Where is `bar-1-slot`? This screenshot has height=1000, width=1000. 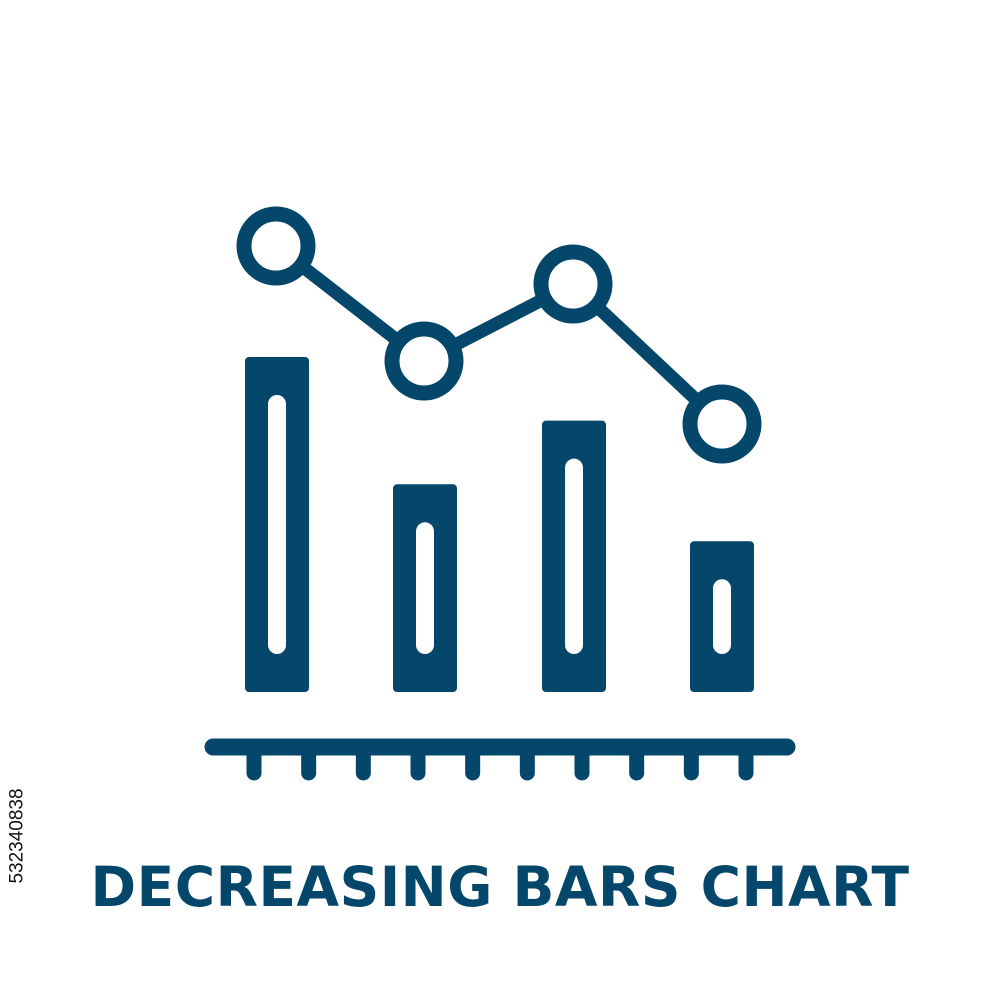
bar-1-slot is located at coordinates (277, 524).